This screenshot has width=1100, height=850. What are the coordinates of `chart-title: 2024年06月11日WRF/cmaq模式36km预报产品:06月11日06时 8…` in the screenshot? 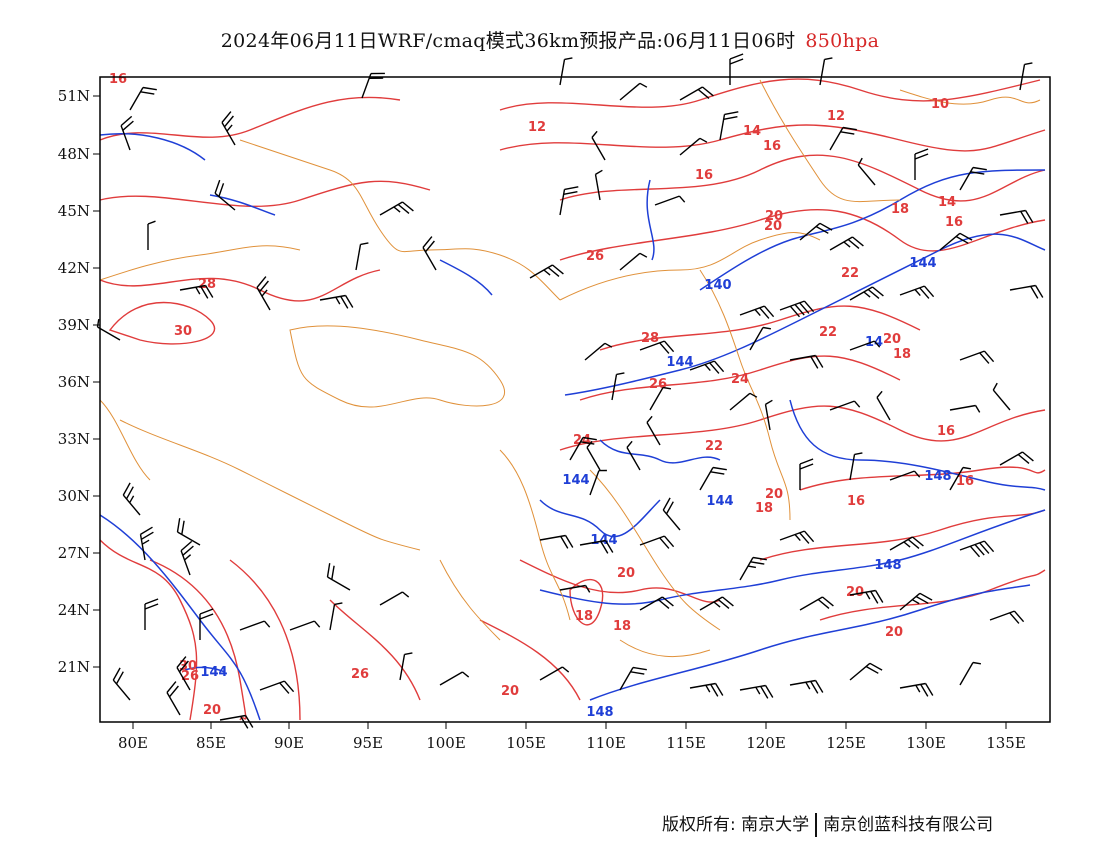 It's located at (550, 39).